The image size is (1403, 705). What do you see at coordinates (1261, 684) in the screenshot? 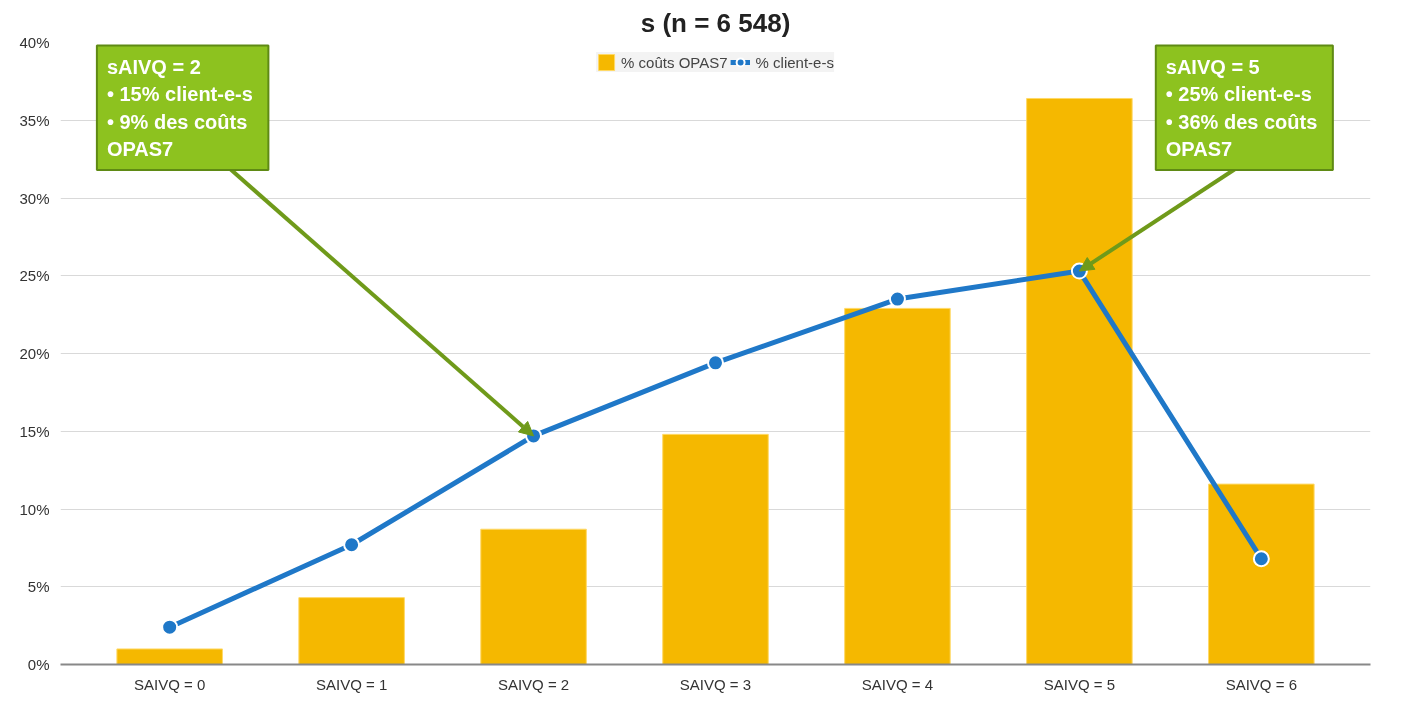
I see `x-tick-label: SAIVQ = 6` at bounding box center [1261, 684].